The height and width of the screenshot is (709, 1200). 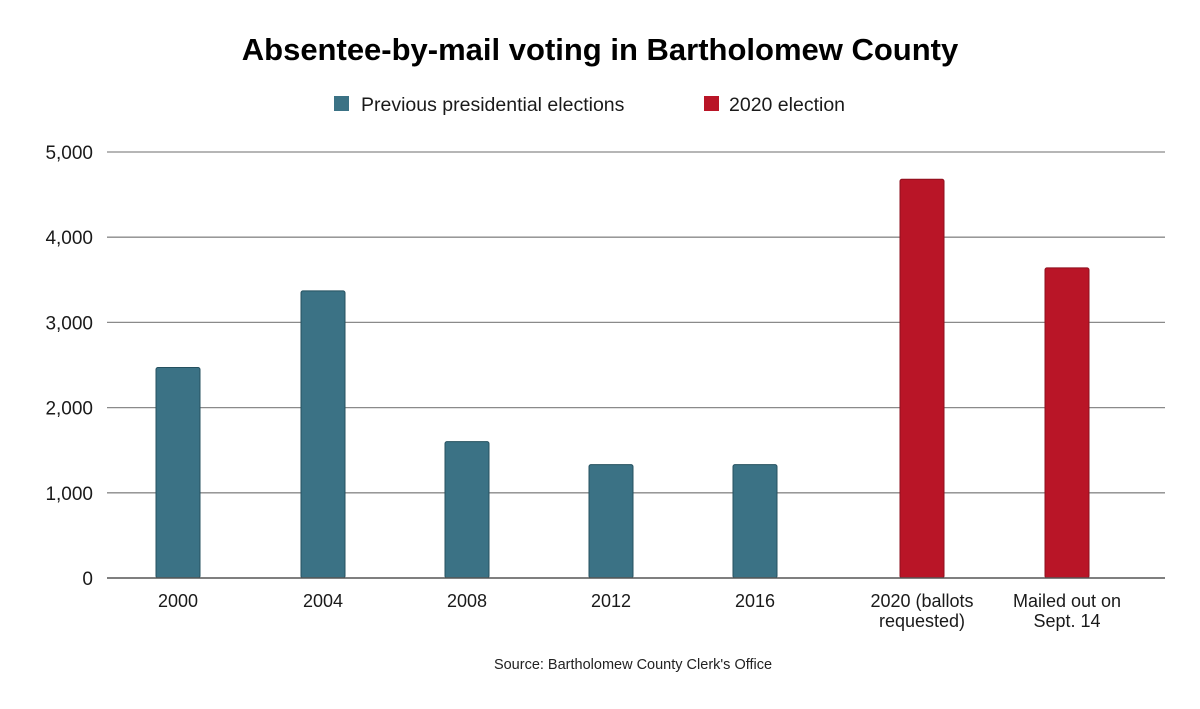 What do you see at coordinates (69, 323) in the screenshot?
I see `y-tick-label: 3,000` at bounding box center [69, 323].